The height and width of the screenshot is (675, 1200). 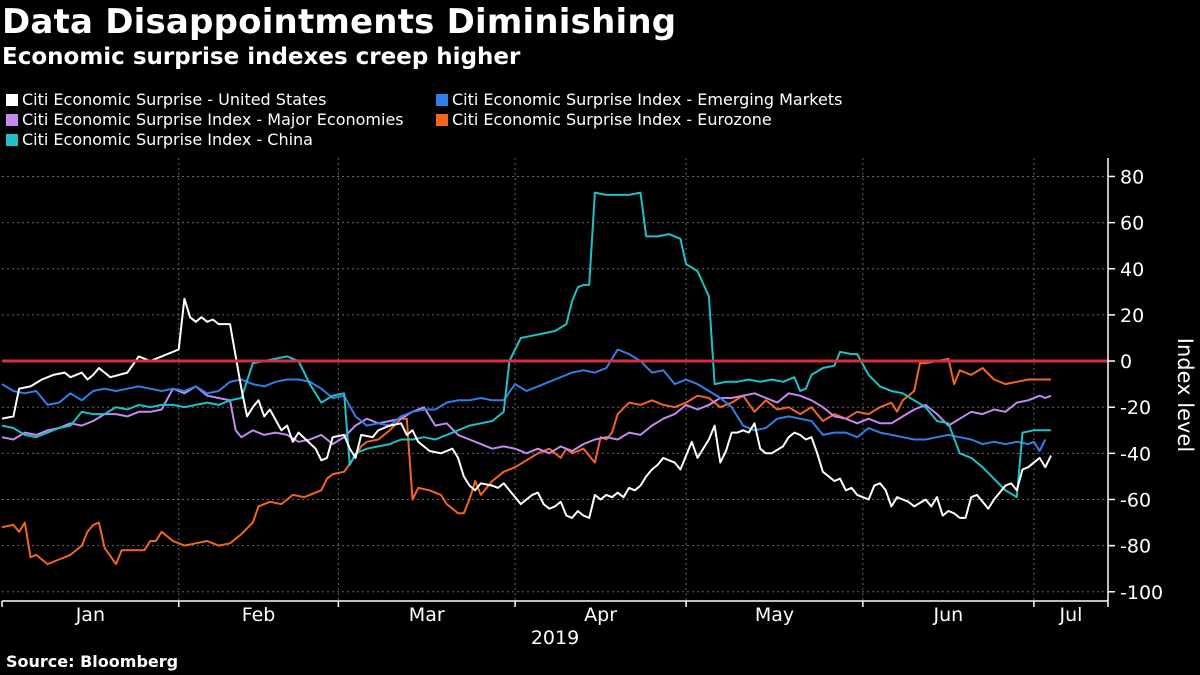 I want to click on y-tick-label: 40, so click(x=1132, y=270).